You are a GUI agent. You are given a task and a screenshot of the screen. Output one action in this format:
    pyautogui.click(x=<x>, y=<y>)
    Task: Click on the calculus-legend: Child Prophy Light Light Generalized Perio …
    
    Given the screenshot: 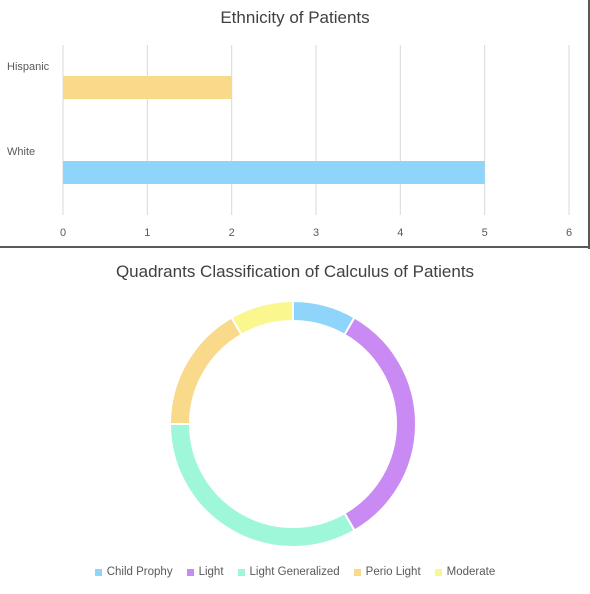 What is the action you would take?
    pyautogui.click(x=295, y=572)
    